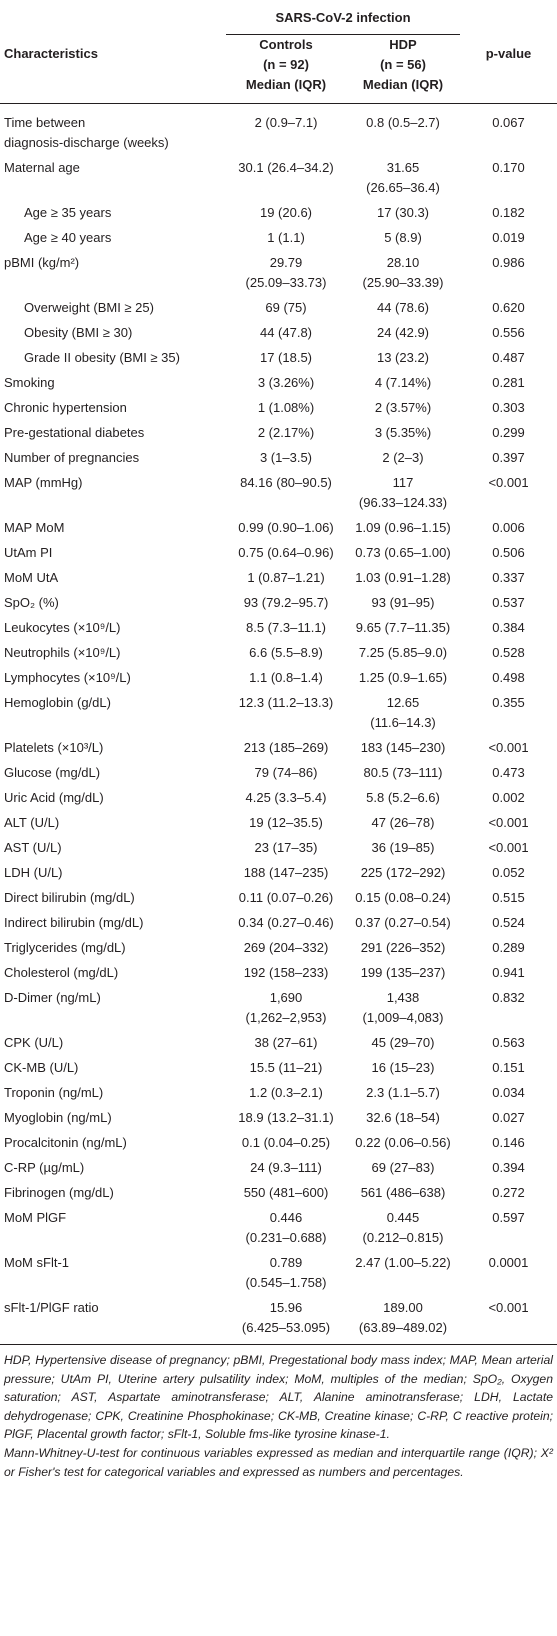 The image size is (557, 1636). What do you see at coordinates (32, 822) in the screenshot?
I see `row-label: ALT (U/L)` at bounding box center [32, 822].